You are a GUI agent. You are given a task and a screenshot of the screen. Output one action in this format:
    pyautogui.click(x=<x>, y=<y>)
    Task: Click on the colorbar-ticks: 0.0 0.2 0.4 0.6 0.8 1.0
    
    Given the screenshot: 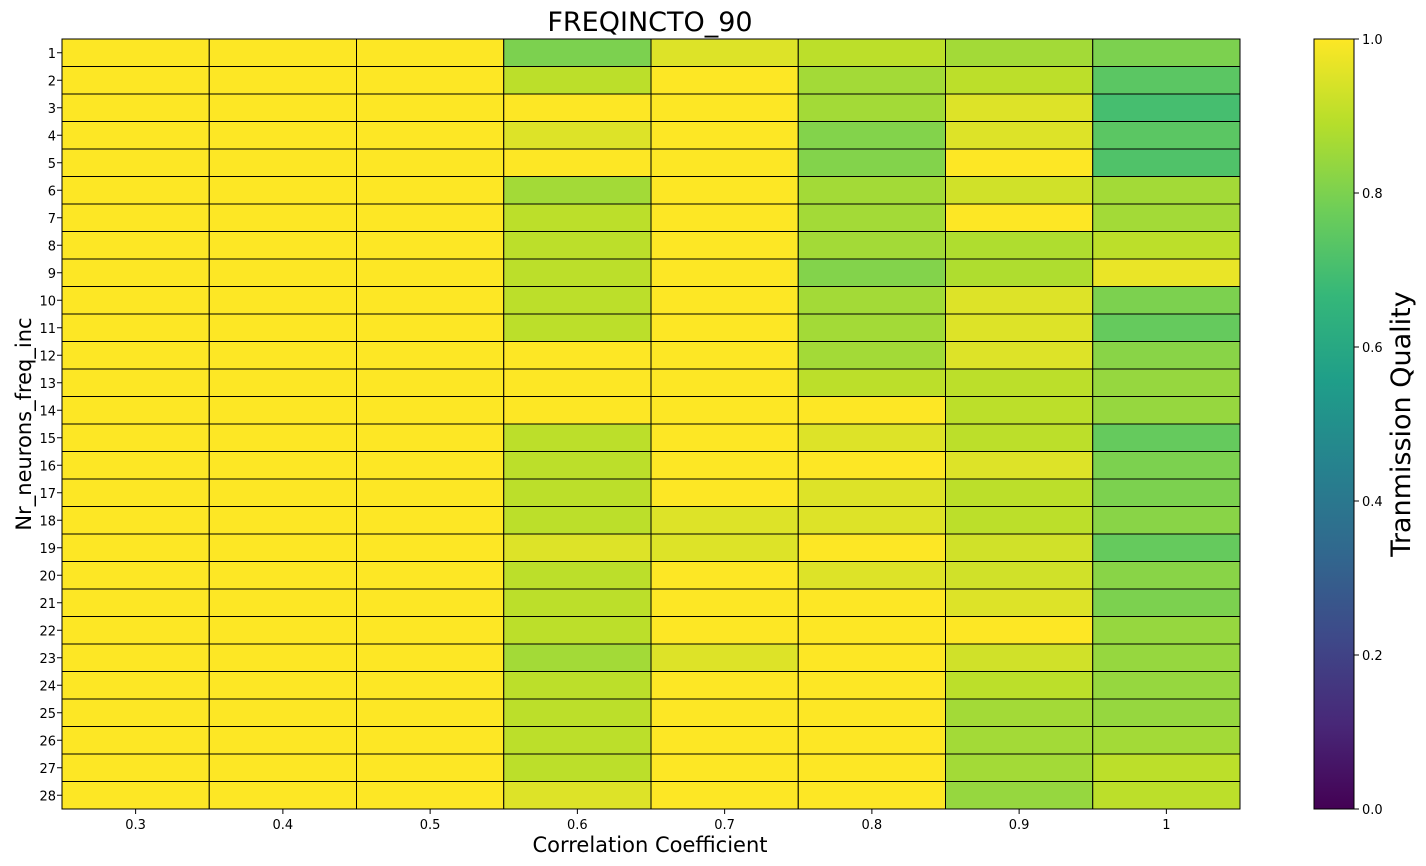 What is the action you would take?
    pyautogui.click(x=1368, y=425)
    